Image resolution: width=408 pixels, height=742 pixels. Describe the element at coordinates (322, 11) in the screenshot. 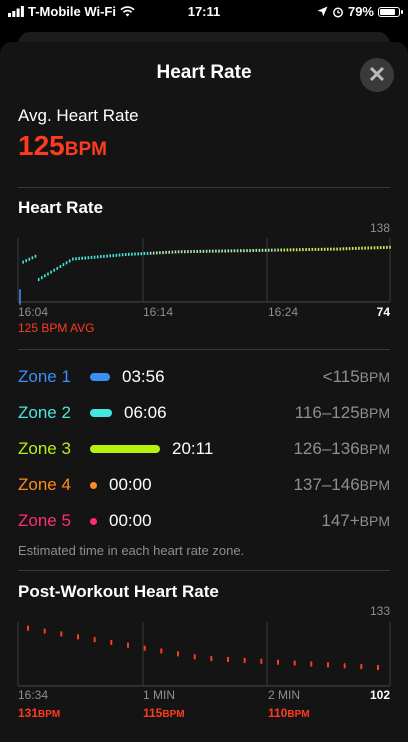

I see `location-arrow-icon` at that location.